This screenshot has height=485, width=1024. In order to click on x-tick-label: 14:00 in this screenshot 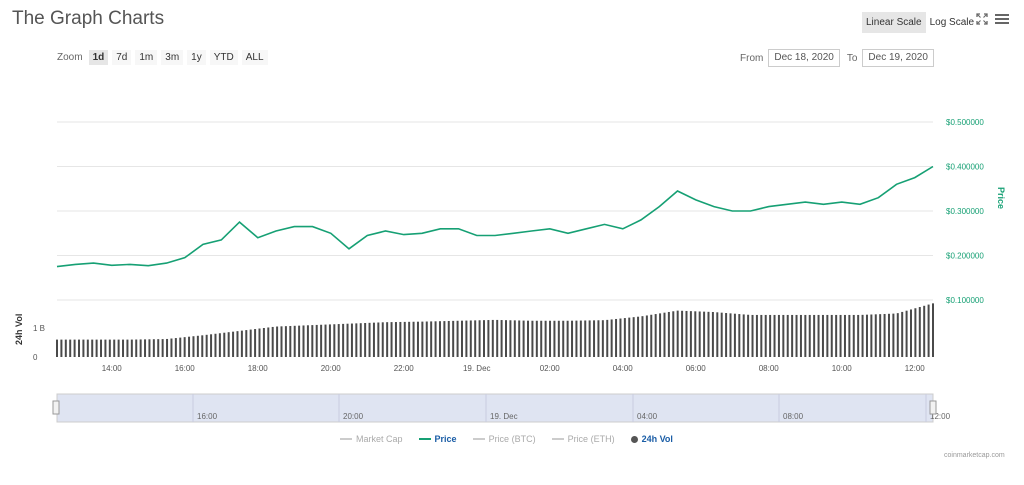, I will do `click(112, 368)`.